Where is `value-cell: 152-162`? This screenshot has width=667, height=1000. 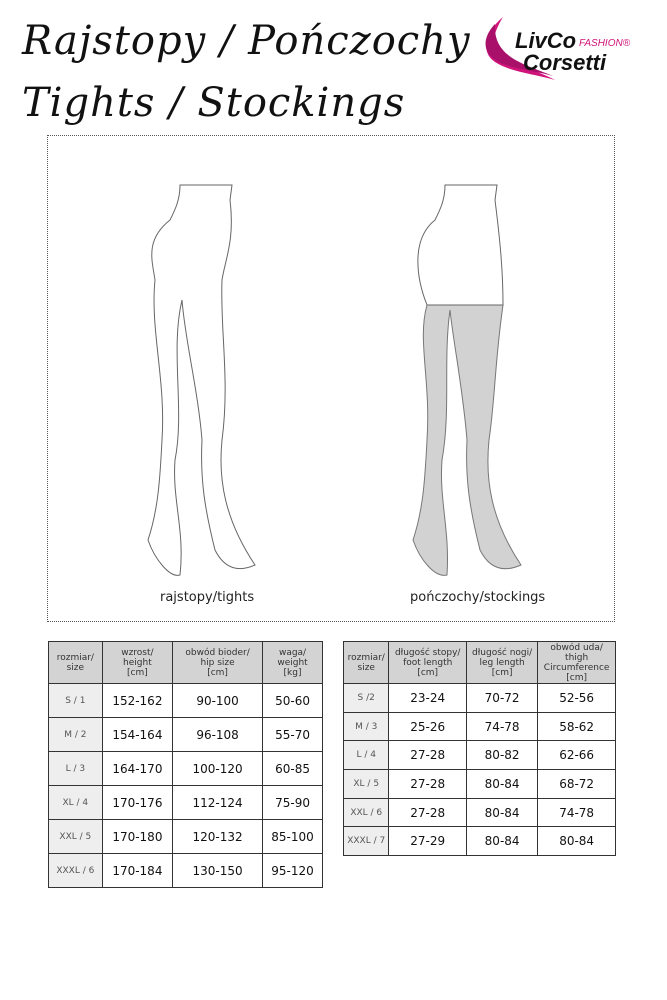 value-cell: 152-162 is located at coordinates (137, 700).